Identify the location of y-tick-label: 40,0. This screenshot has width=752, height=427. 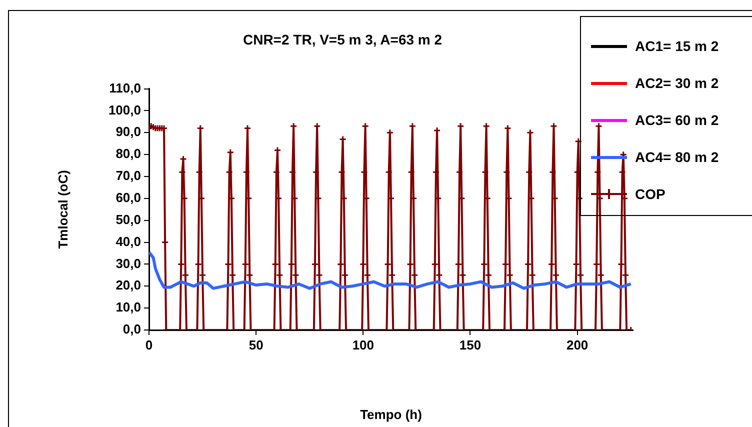
(128, 241).